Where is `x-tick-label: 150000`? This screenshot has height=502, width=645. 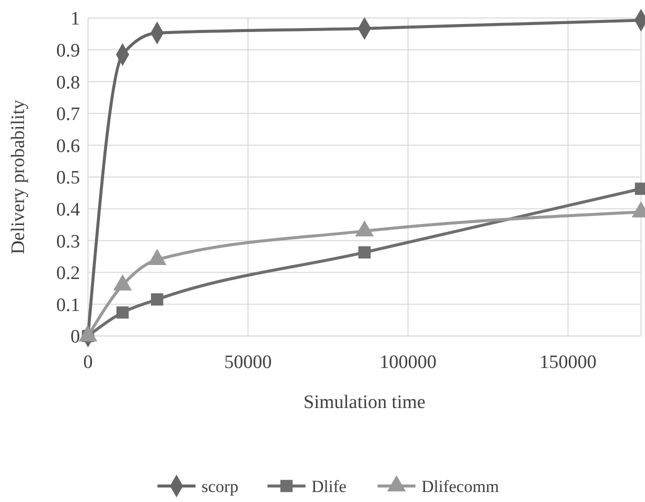 x-tick-label: 150000 is located at coordinates (568, 362).